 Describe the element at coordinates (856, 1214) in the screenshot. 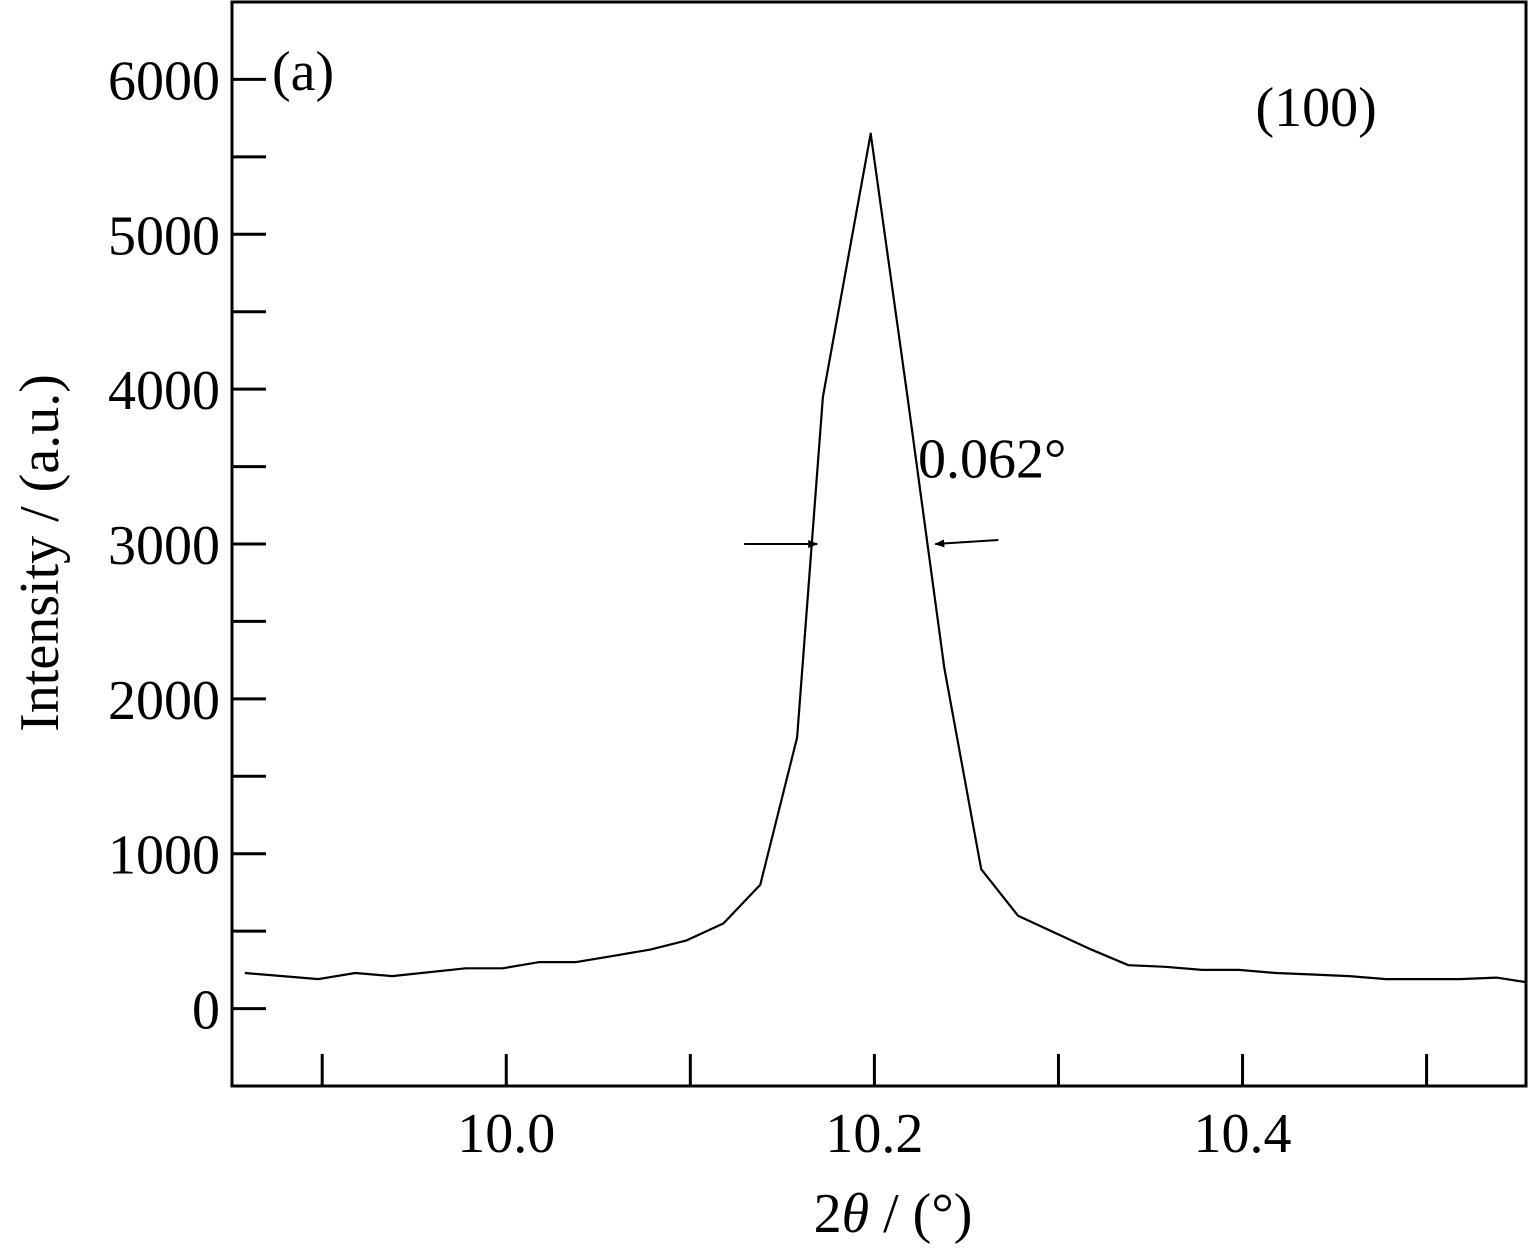

I see `x-axis-title-symbol: θ` at that location.